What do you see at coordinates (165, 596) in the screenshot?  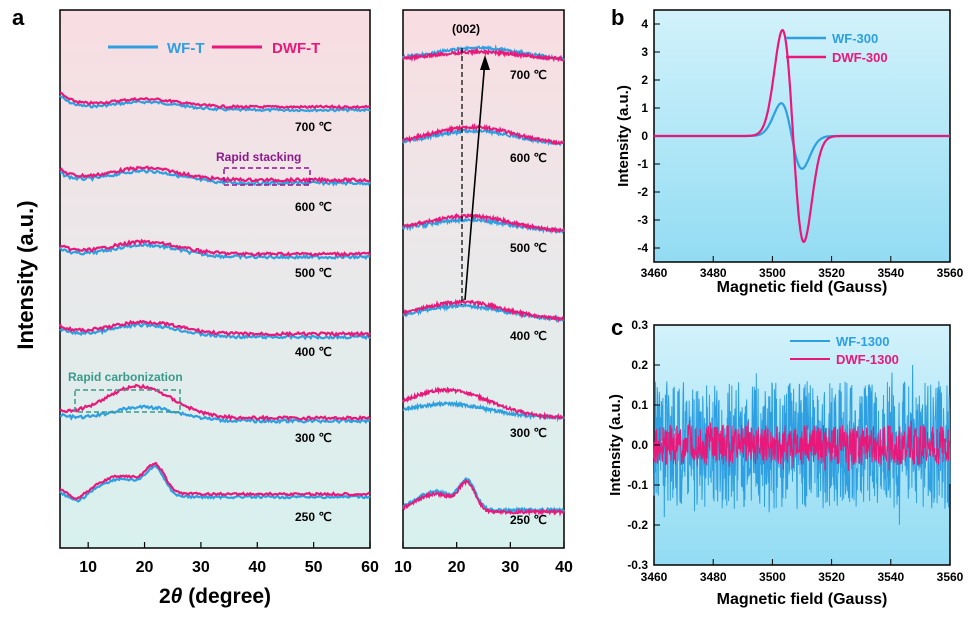 I see `xlabel-prefix: 2` at bounding box center [165, 596].